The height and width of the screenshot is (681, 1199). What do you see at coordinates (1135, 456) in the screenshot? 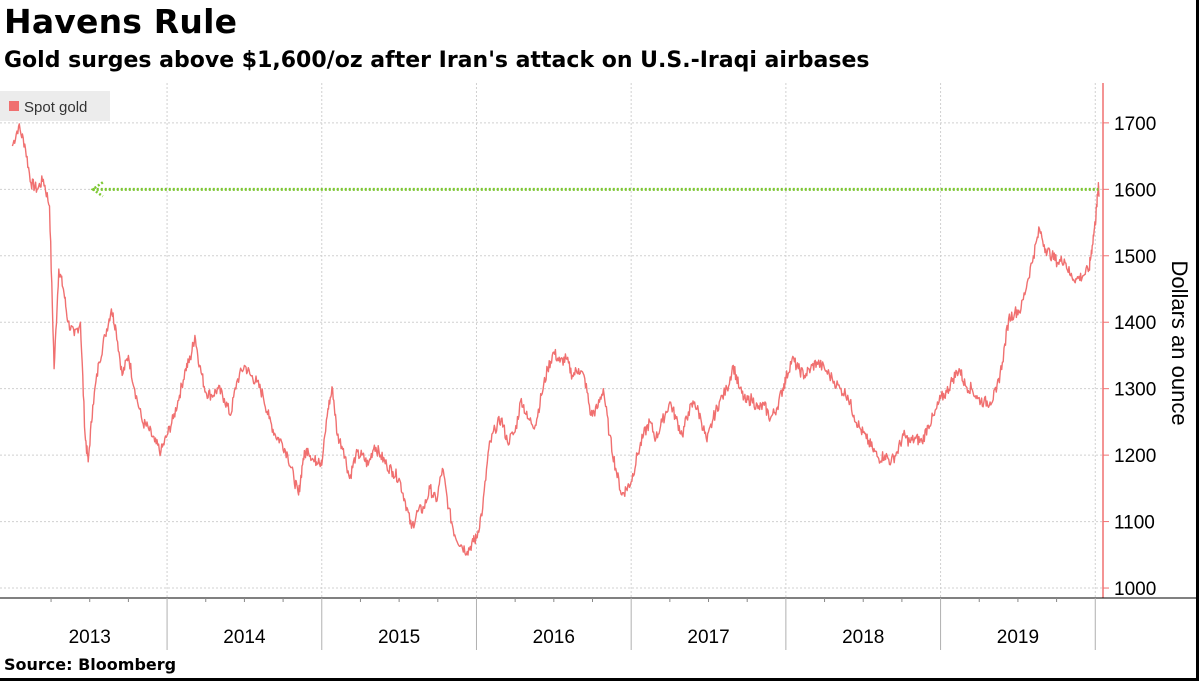
I see `y-tick-label: 1200` at bounding box center [1135, 456].